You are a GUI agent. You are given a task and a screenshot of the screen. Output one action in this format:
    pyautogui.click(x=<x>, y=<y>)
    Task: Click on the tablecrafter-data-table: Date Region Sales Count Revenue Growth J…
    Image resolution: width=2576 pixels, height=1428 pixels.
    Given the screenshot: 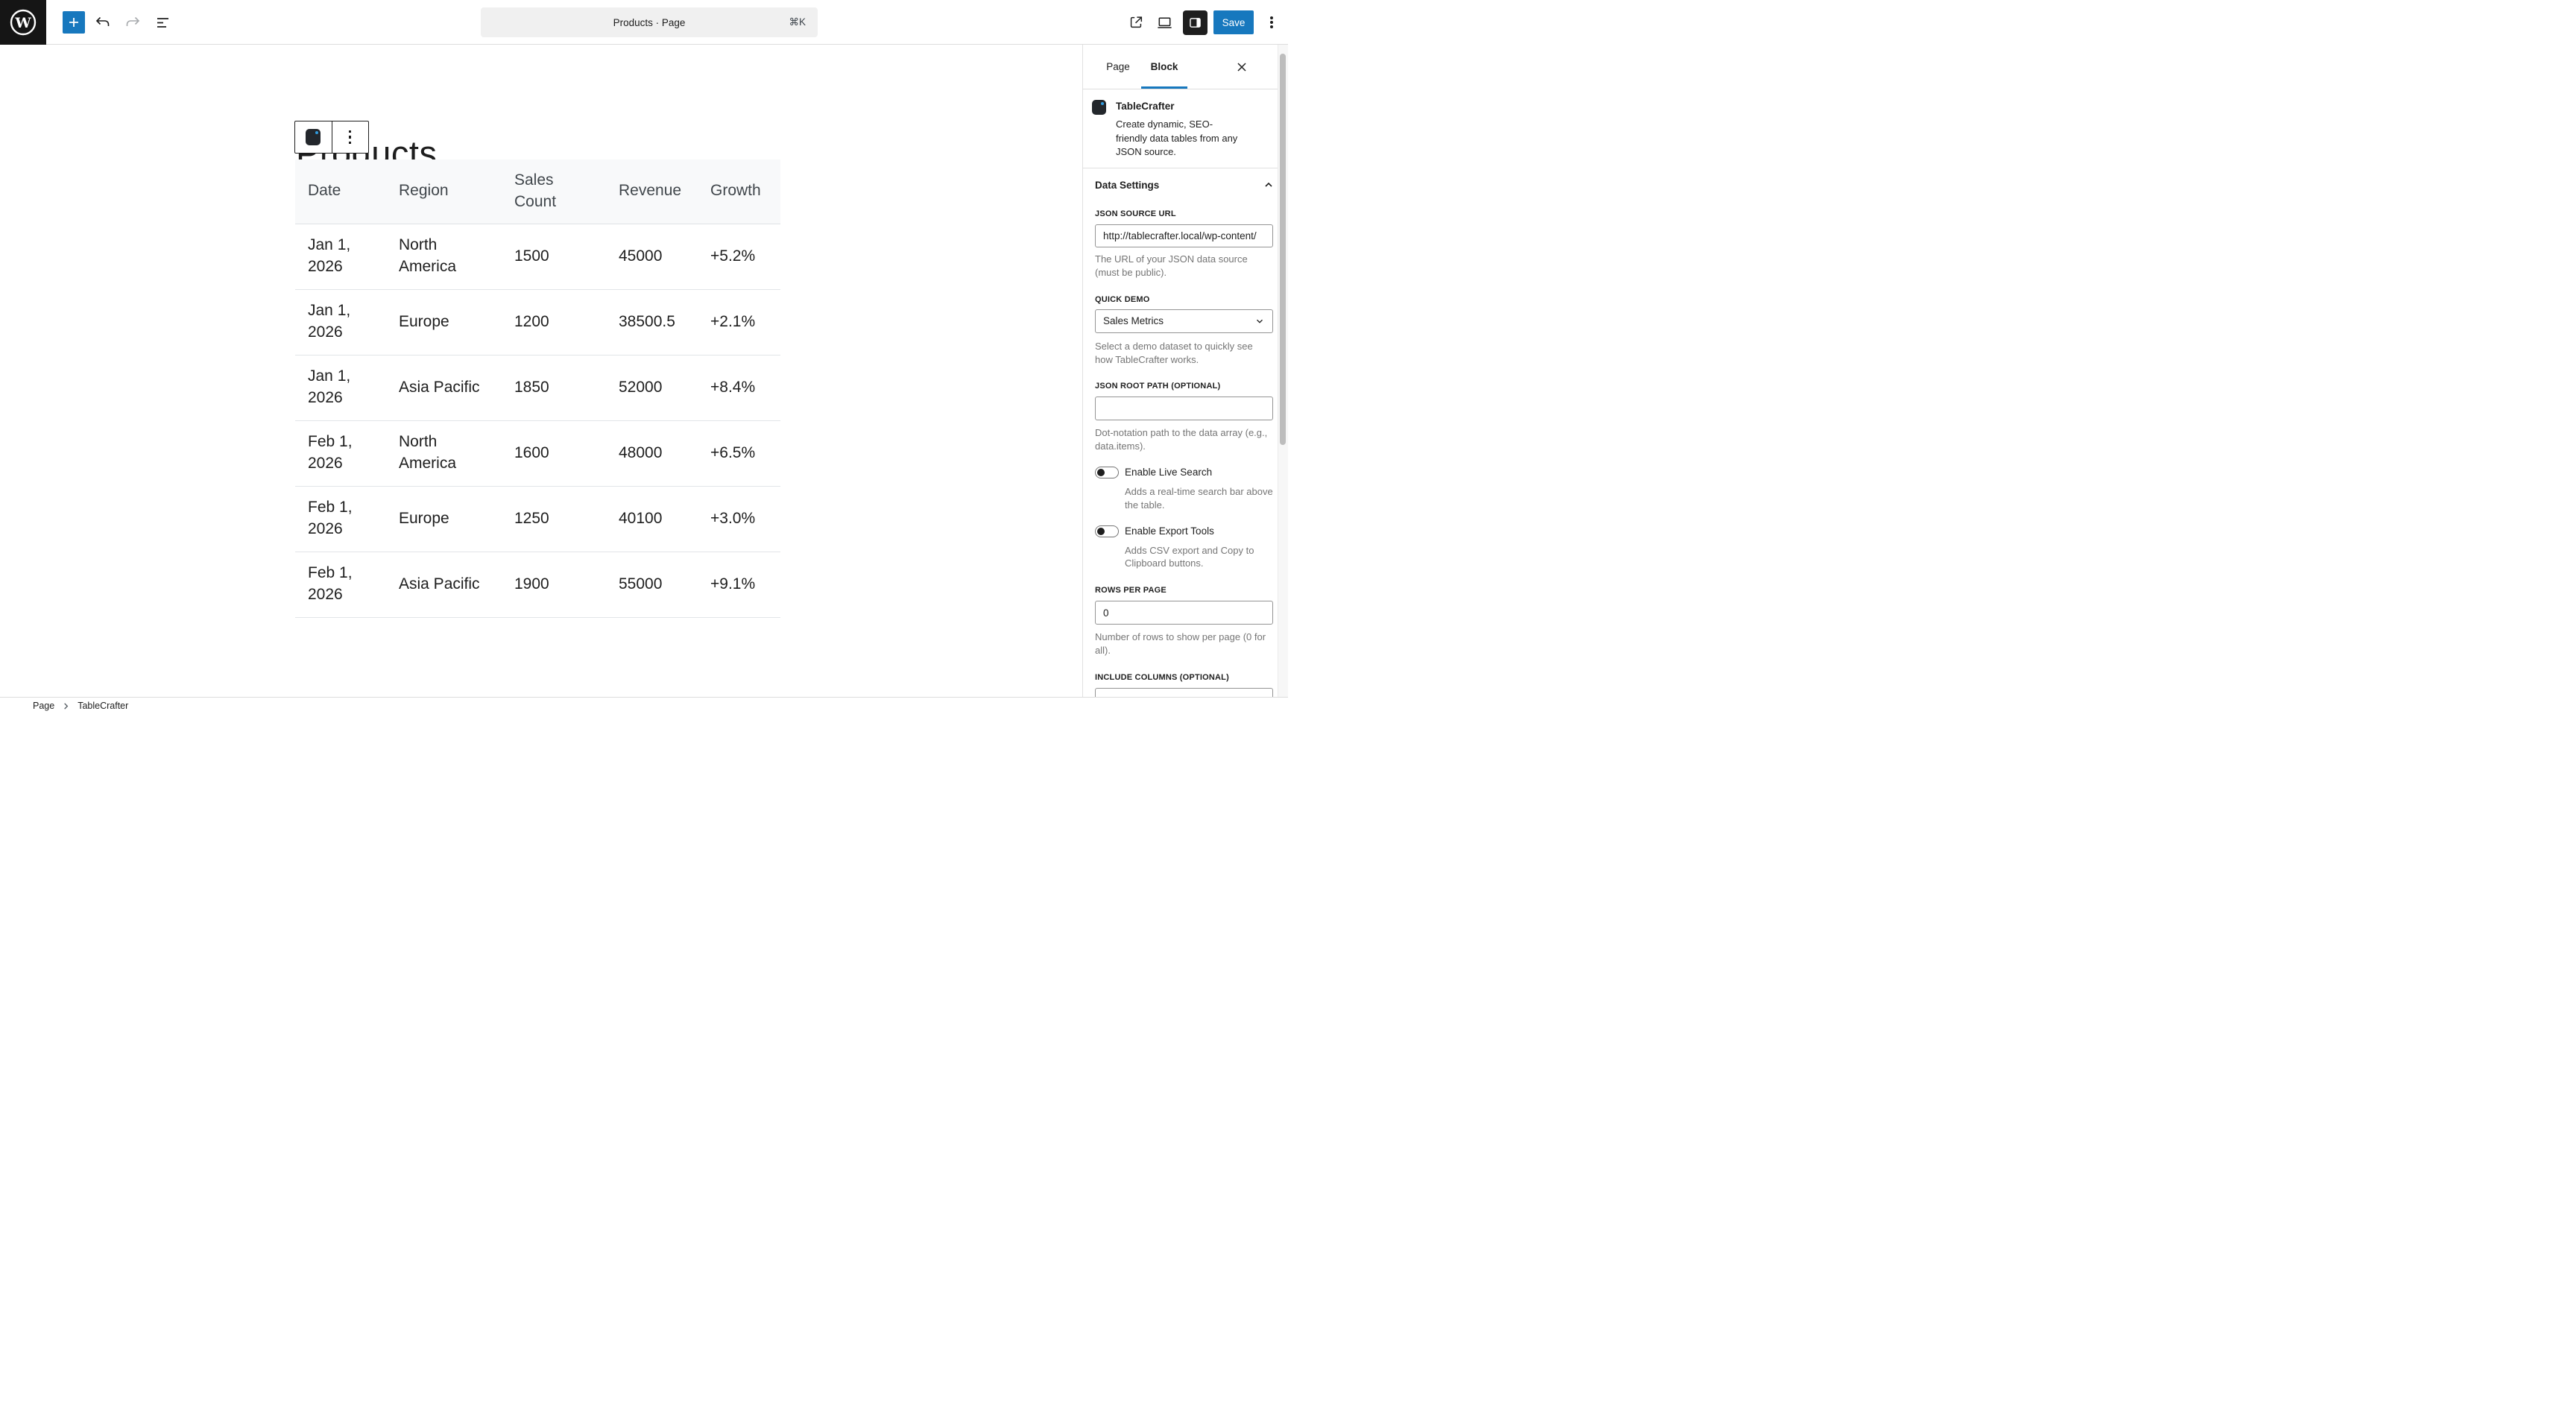 What is the action you would take?
    pyautogui.click(x=537, y=388)
    